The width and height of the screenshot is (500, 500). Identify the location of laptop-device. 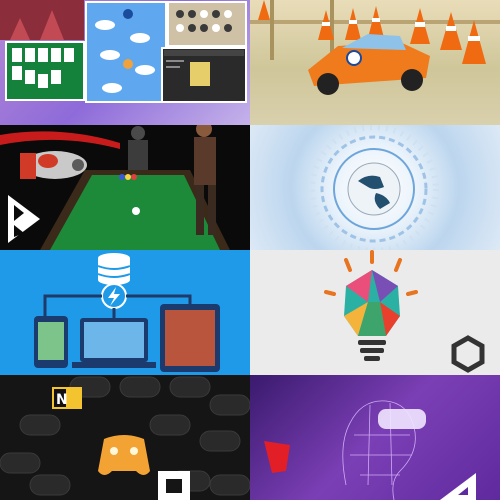
(114, 343).